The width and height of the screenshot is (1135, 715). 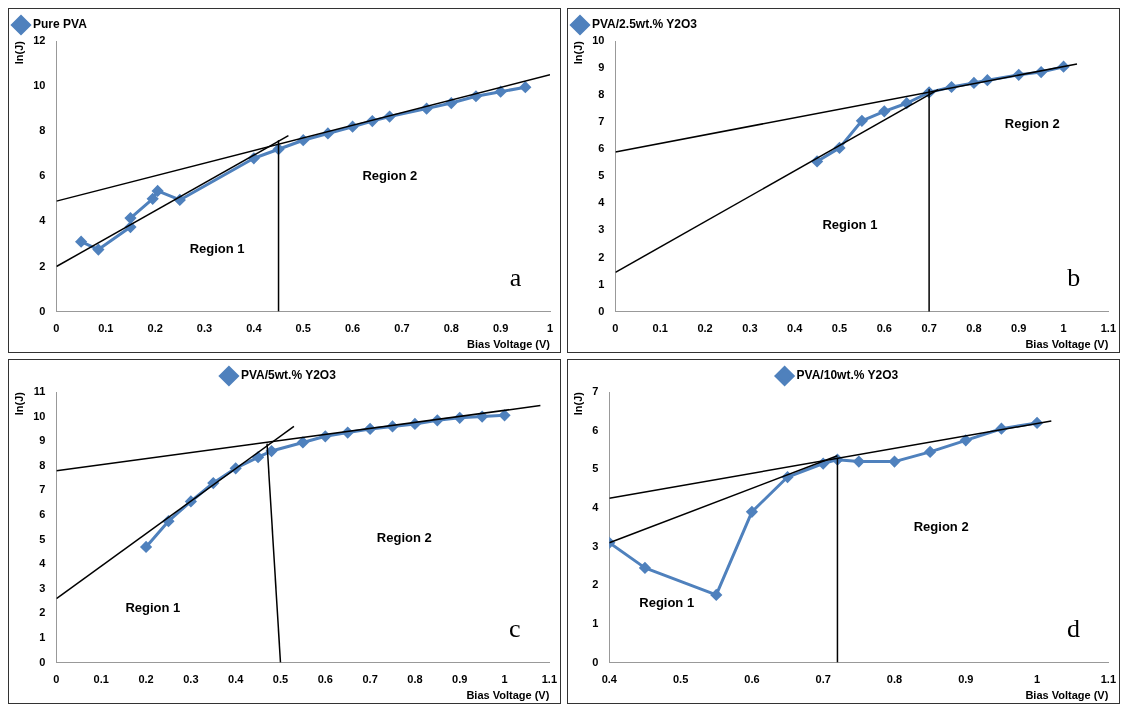 What do you see at coordinates (60, 24) in the screenshot?
I see `legend-label: Pure PVA` at bounding box center [60, 24].